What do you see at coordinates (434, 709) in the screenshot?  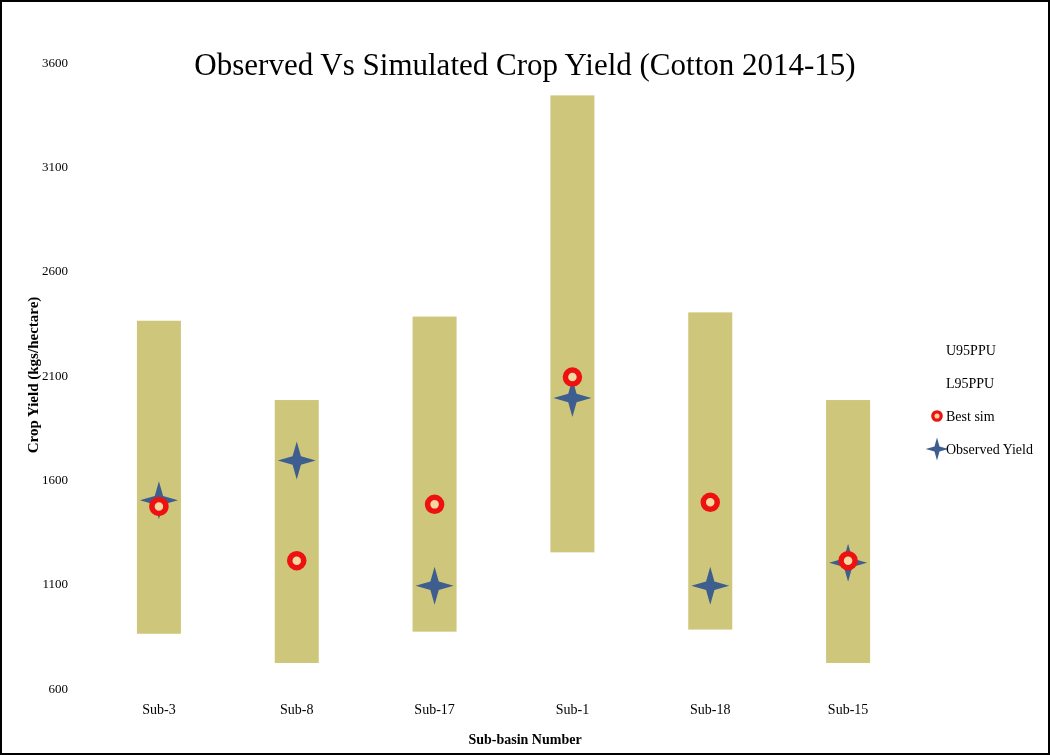 I see `x-tick-label: Sub-17` at bounding box center [434, 709].